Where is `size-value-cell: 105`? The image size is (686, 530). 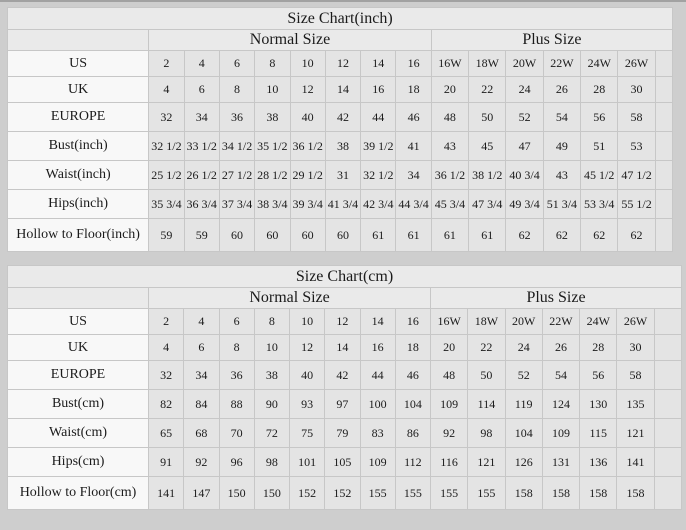 size-value-cell: 105 is located at coordinates (342, 462).